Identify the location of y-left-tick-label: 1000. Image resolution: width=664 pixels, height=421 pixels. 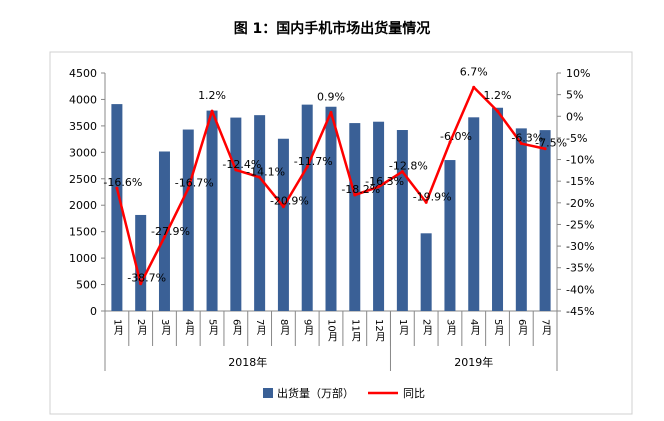
(83, 258).